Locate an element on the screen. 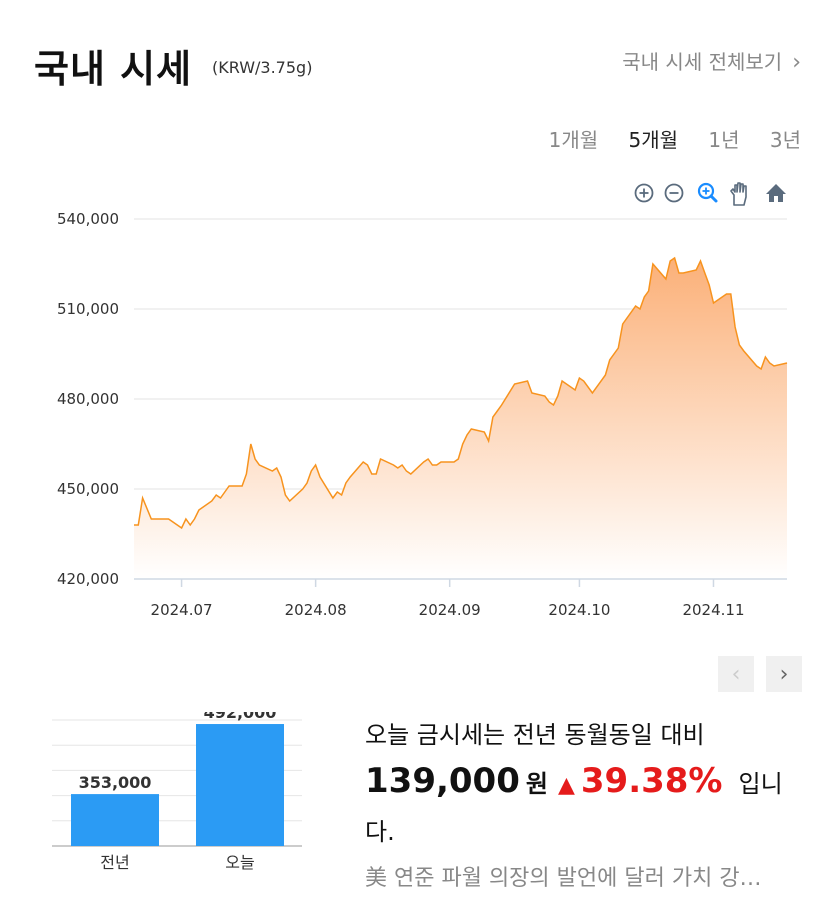  bar-value-label: 492,000 is located at coordinates (240, 717).